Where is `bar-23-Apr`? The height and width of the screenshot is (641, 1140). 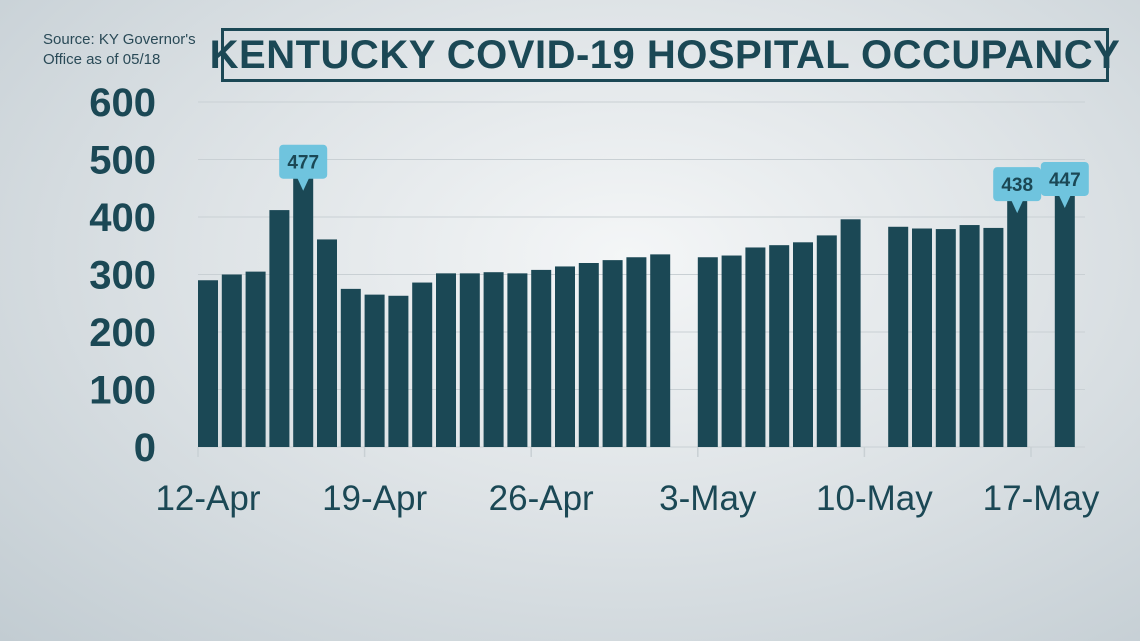 bar-23-Apr is located at coordinates (469, 360).